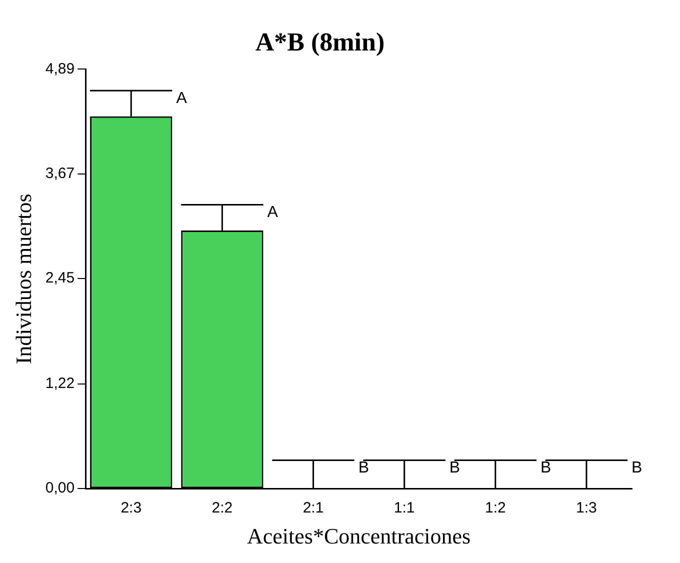 The width and height of the screenshot is (680, 563). I want to click on x-tick-label: 2:3, so click(131, 508).